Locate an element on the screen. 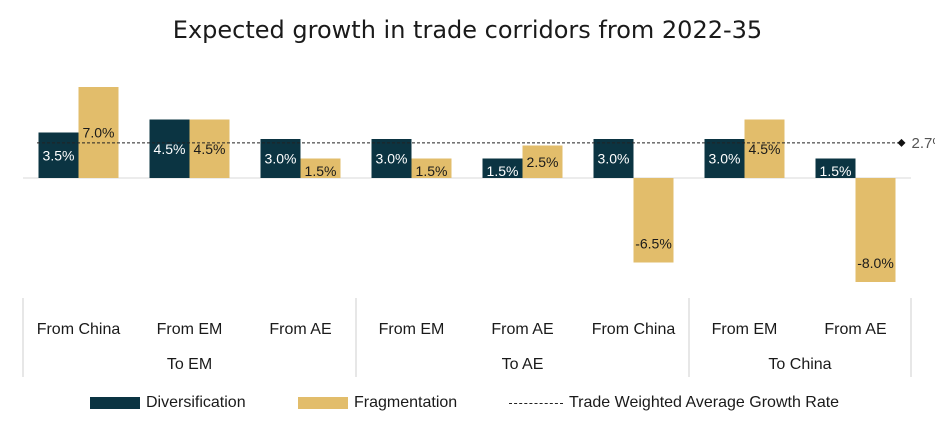  data-label-diversification-1: 4.5% is located at coordinates (170, 149).